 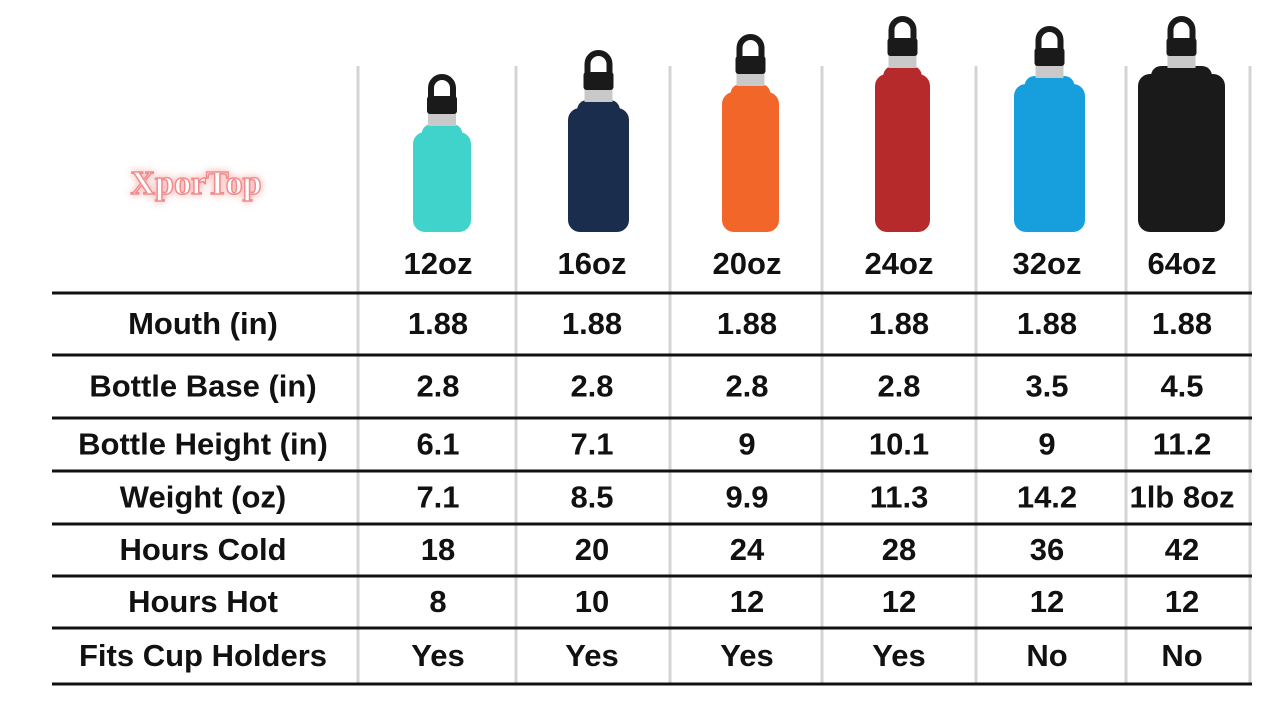 I want to click on watermark: XporTop, so click(x=195, y=183).